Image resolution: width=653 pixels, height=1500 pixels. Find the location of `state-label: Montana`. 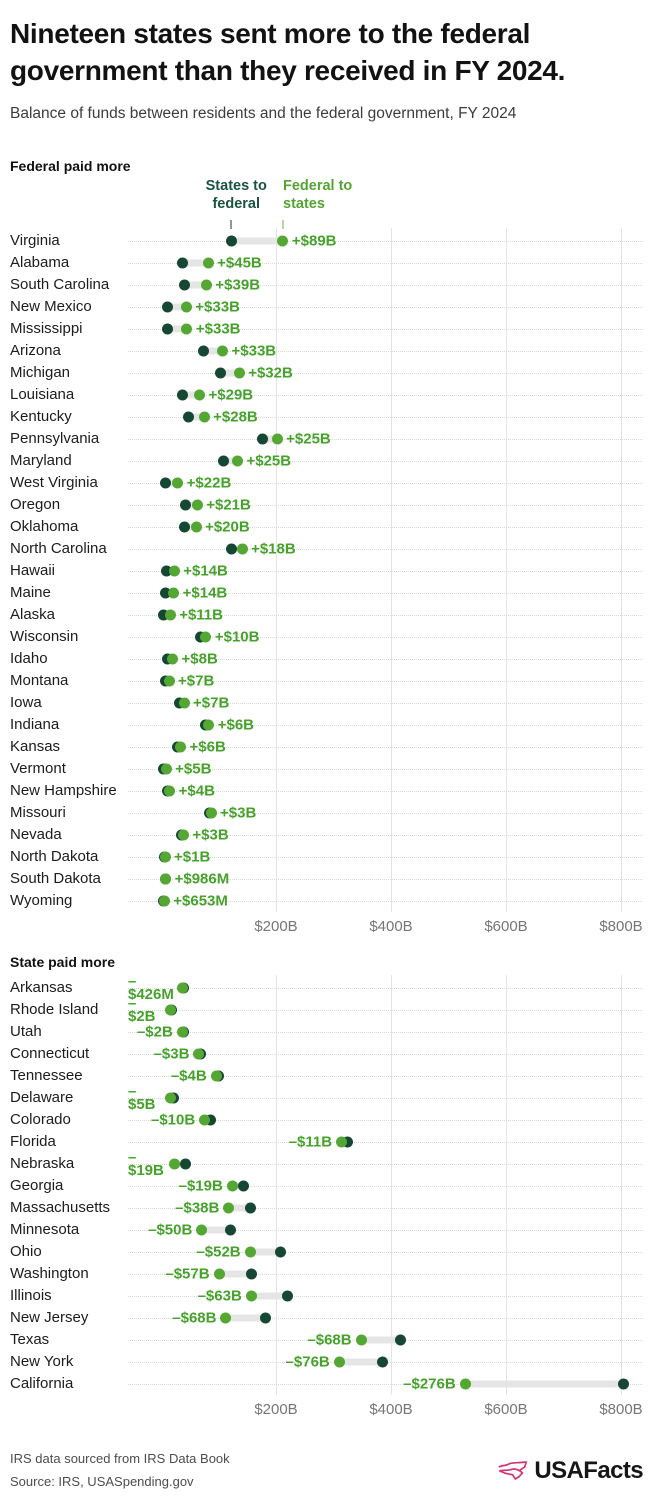

state-label: Montana is located at coordinates (39, 681).